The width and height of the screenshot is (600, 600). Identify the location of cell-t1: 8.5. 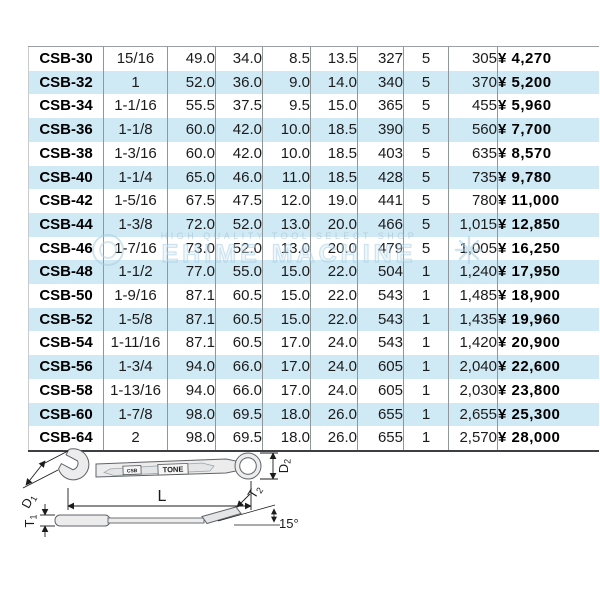
(286, 58).